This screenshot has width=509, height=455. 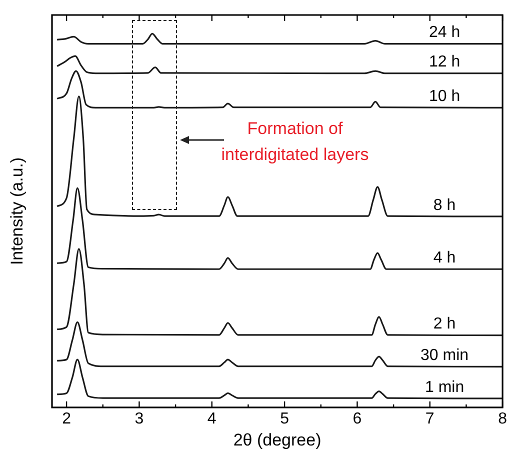 I want to click on x-tick-label: 7, so click(x=429, y=419).